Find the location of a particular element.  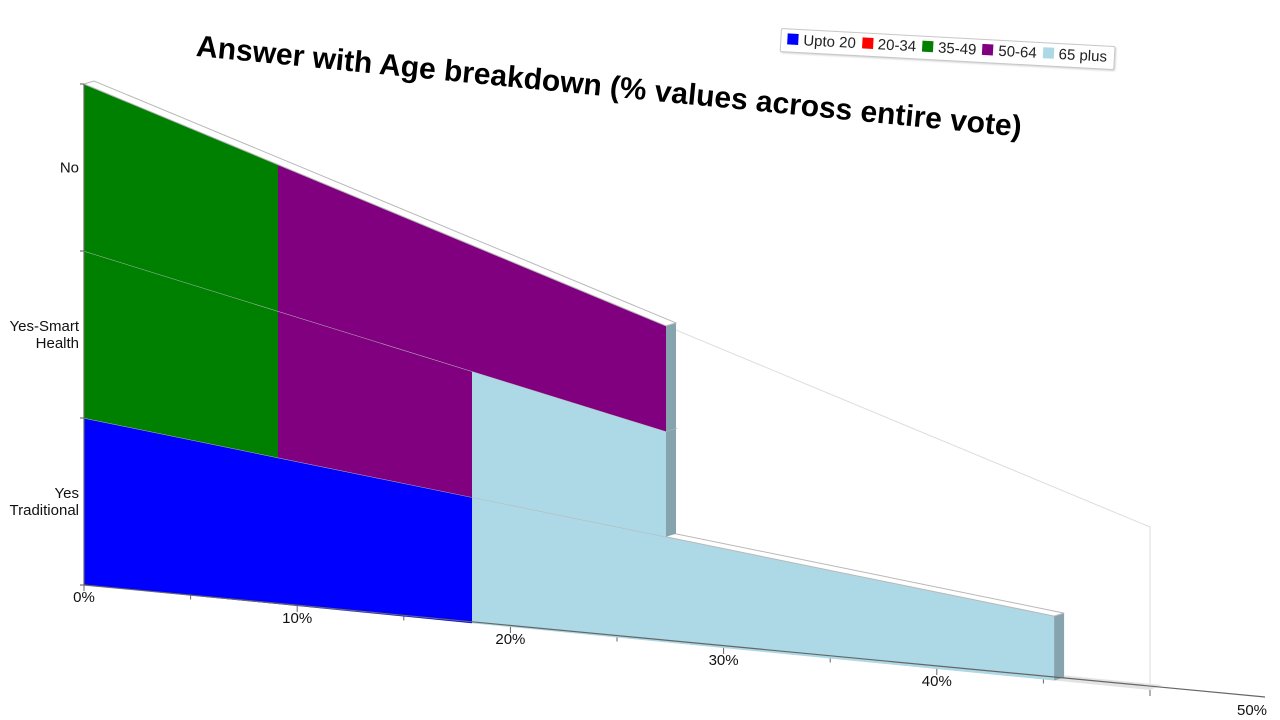

x-tick-label: 30% is located at coordinates (723, 660).